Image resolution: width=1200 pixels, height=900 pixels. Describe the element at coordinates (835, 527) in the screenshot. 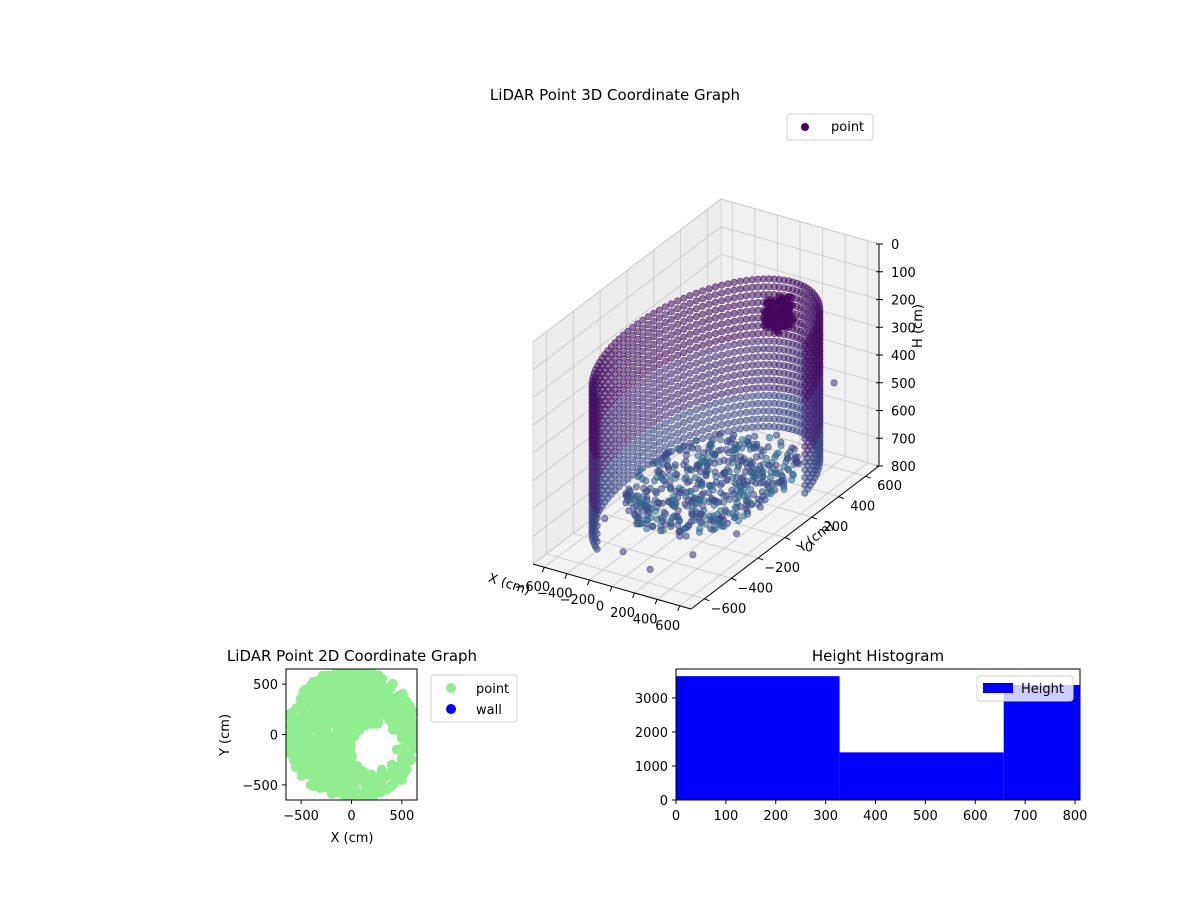

I see `y-tick-label: 200` at that location.